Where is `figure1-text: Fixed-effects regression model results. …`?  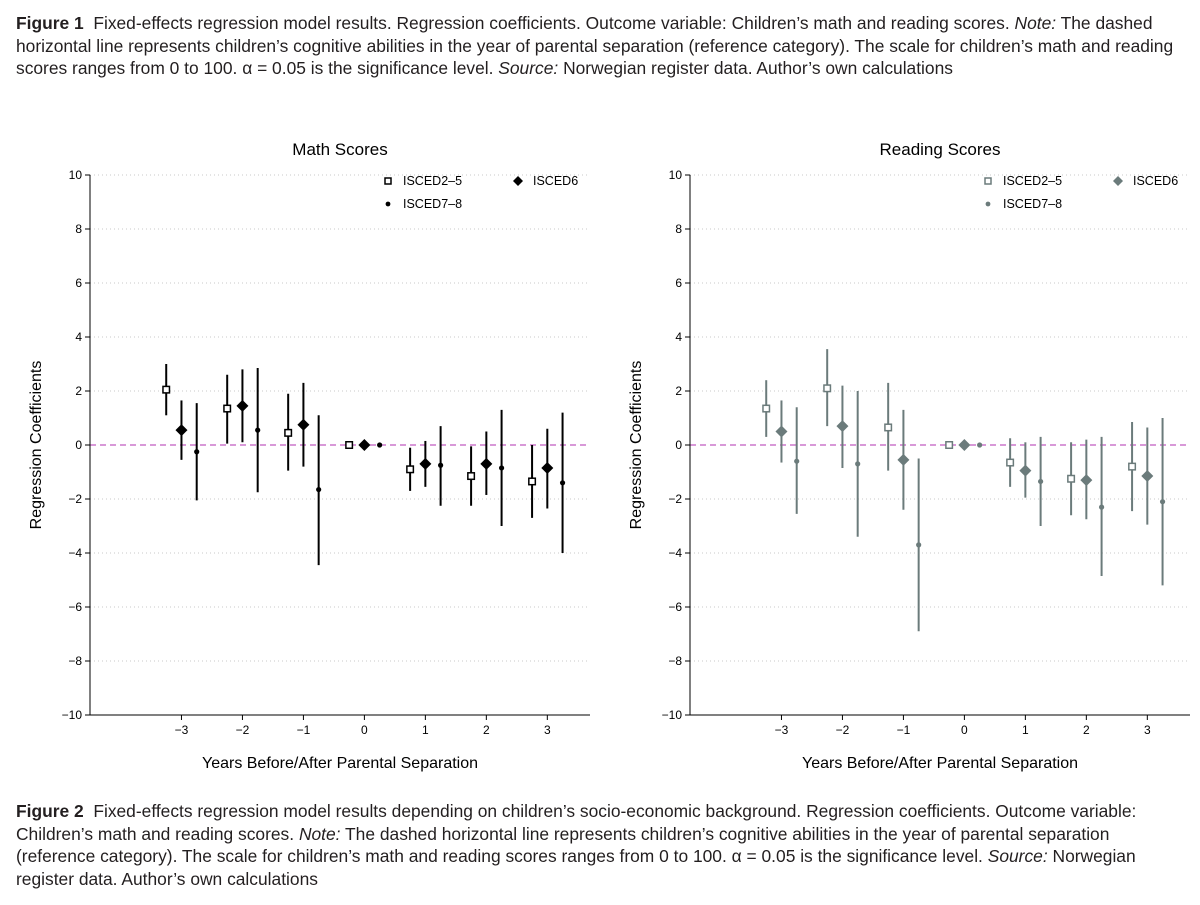 figure1-text: Fixed-effects regression model results. … is located at coordinates (551, 23).